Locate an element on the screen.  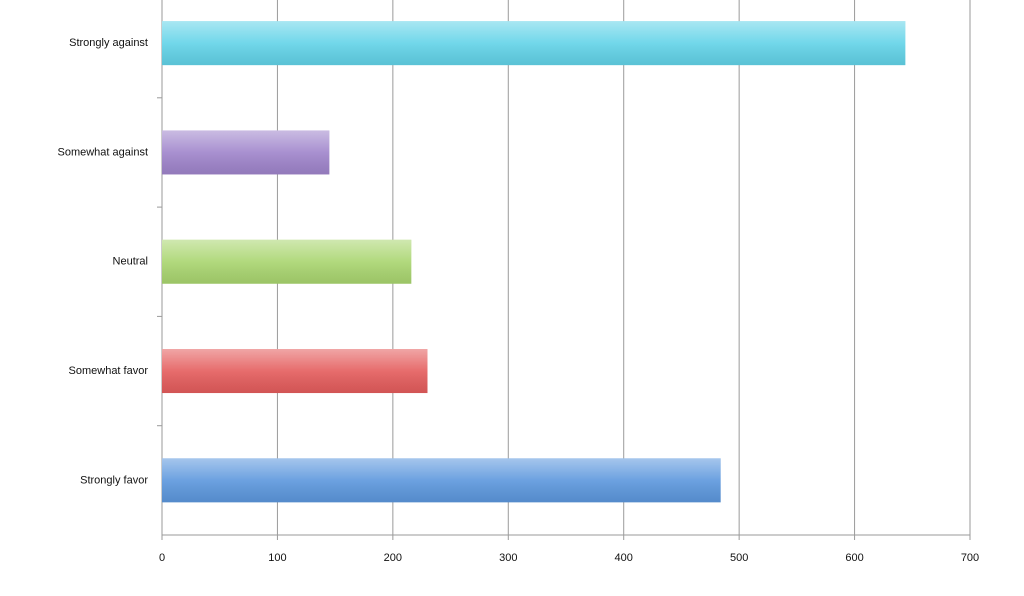
x-tick-label: 200 is located at coordinates (393, 558).